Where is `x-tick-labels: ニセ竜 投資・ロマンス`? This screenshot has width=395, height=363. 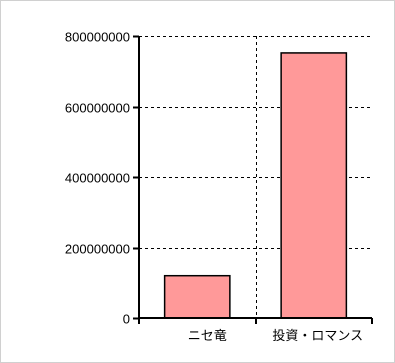 x-tick-labels: ニセ竜 投資・ロマンス is located at coordinates (275, 336).